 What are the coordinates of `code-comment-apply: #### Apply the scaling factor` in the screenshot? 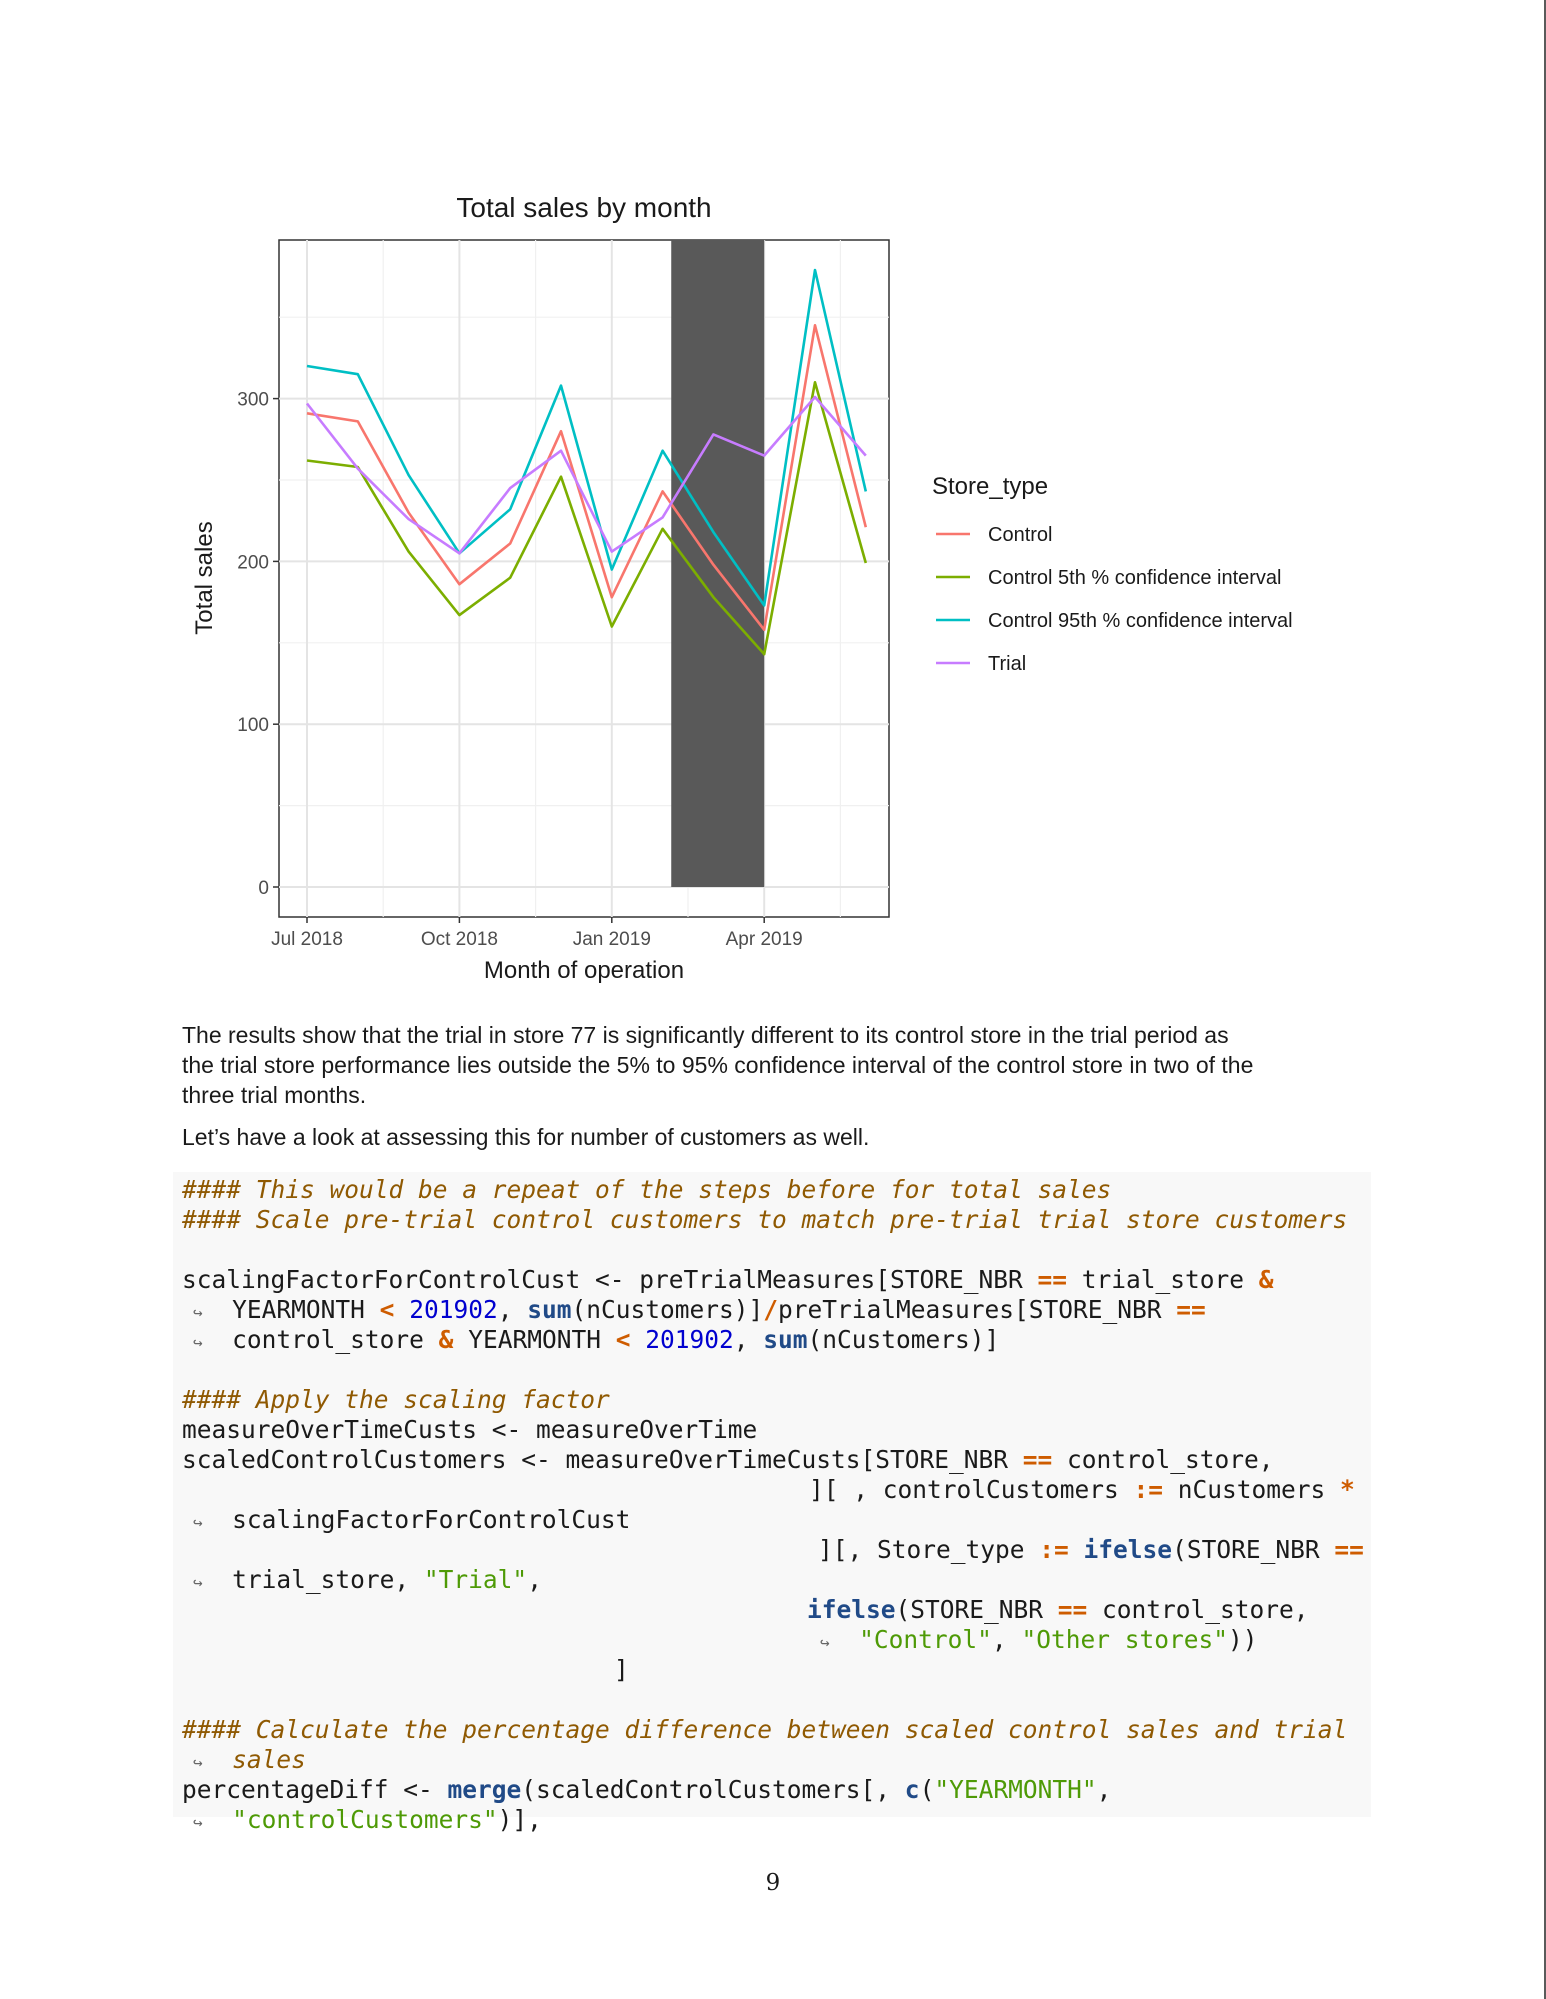 It's located at (396, 1399).